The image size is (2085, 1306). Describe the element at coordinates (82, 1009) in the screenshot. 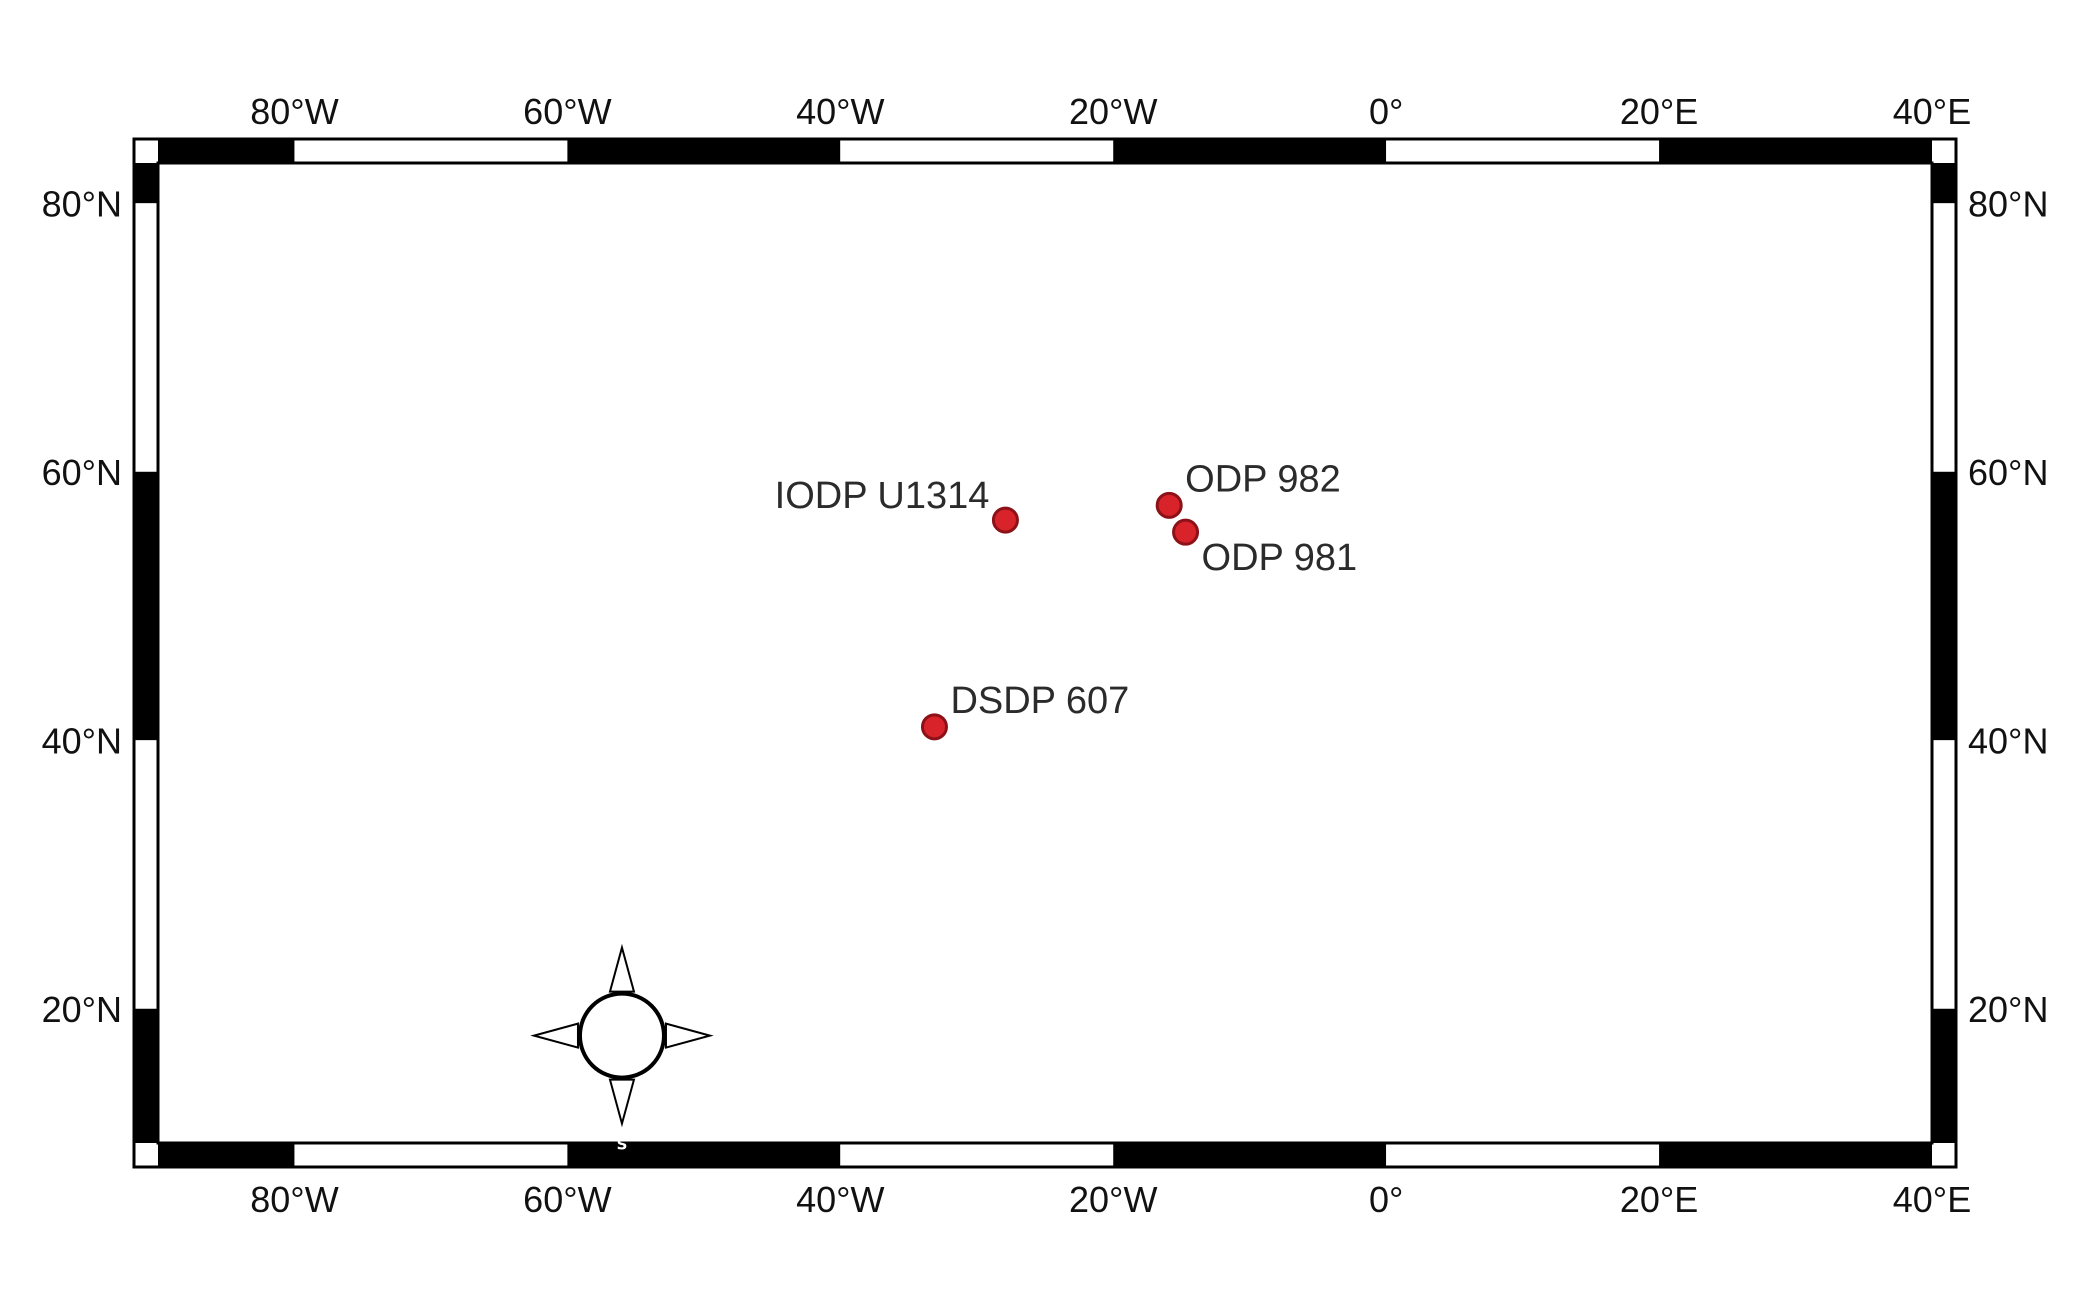

I see `lat-tick-label-left: 20°N` at that location.